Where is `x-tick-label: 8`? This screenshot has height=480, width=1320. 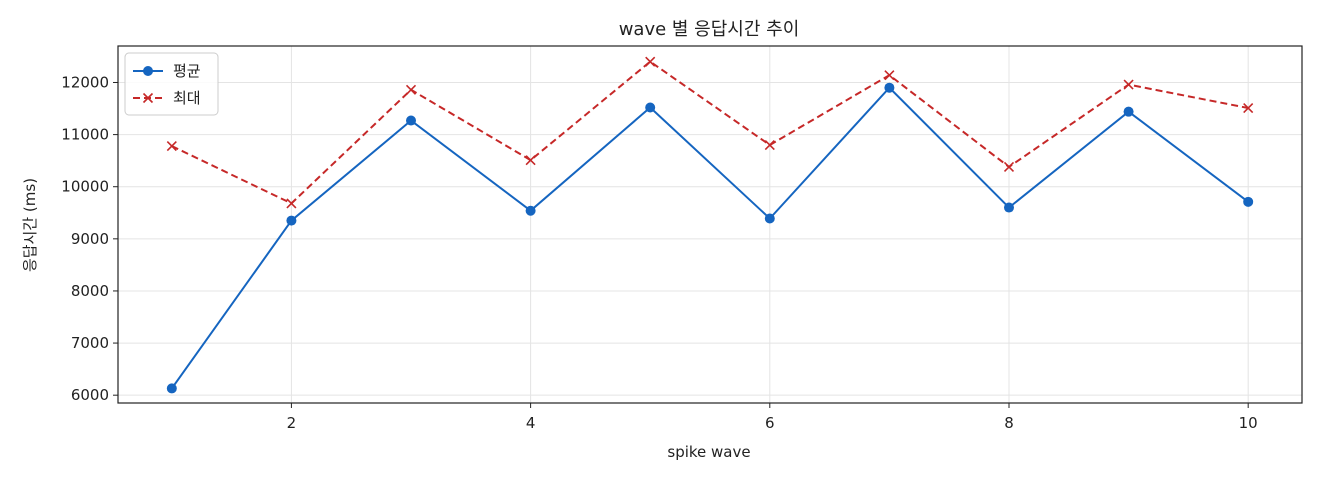 x-tick-label: 8 is located at coordinates (1009, 423).